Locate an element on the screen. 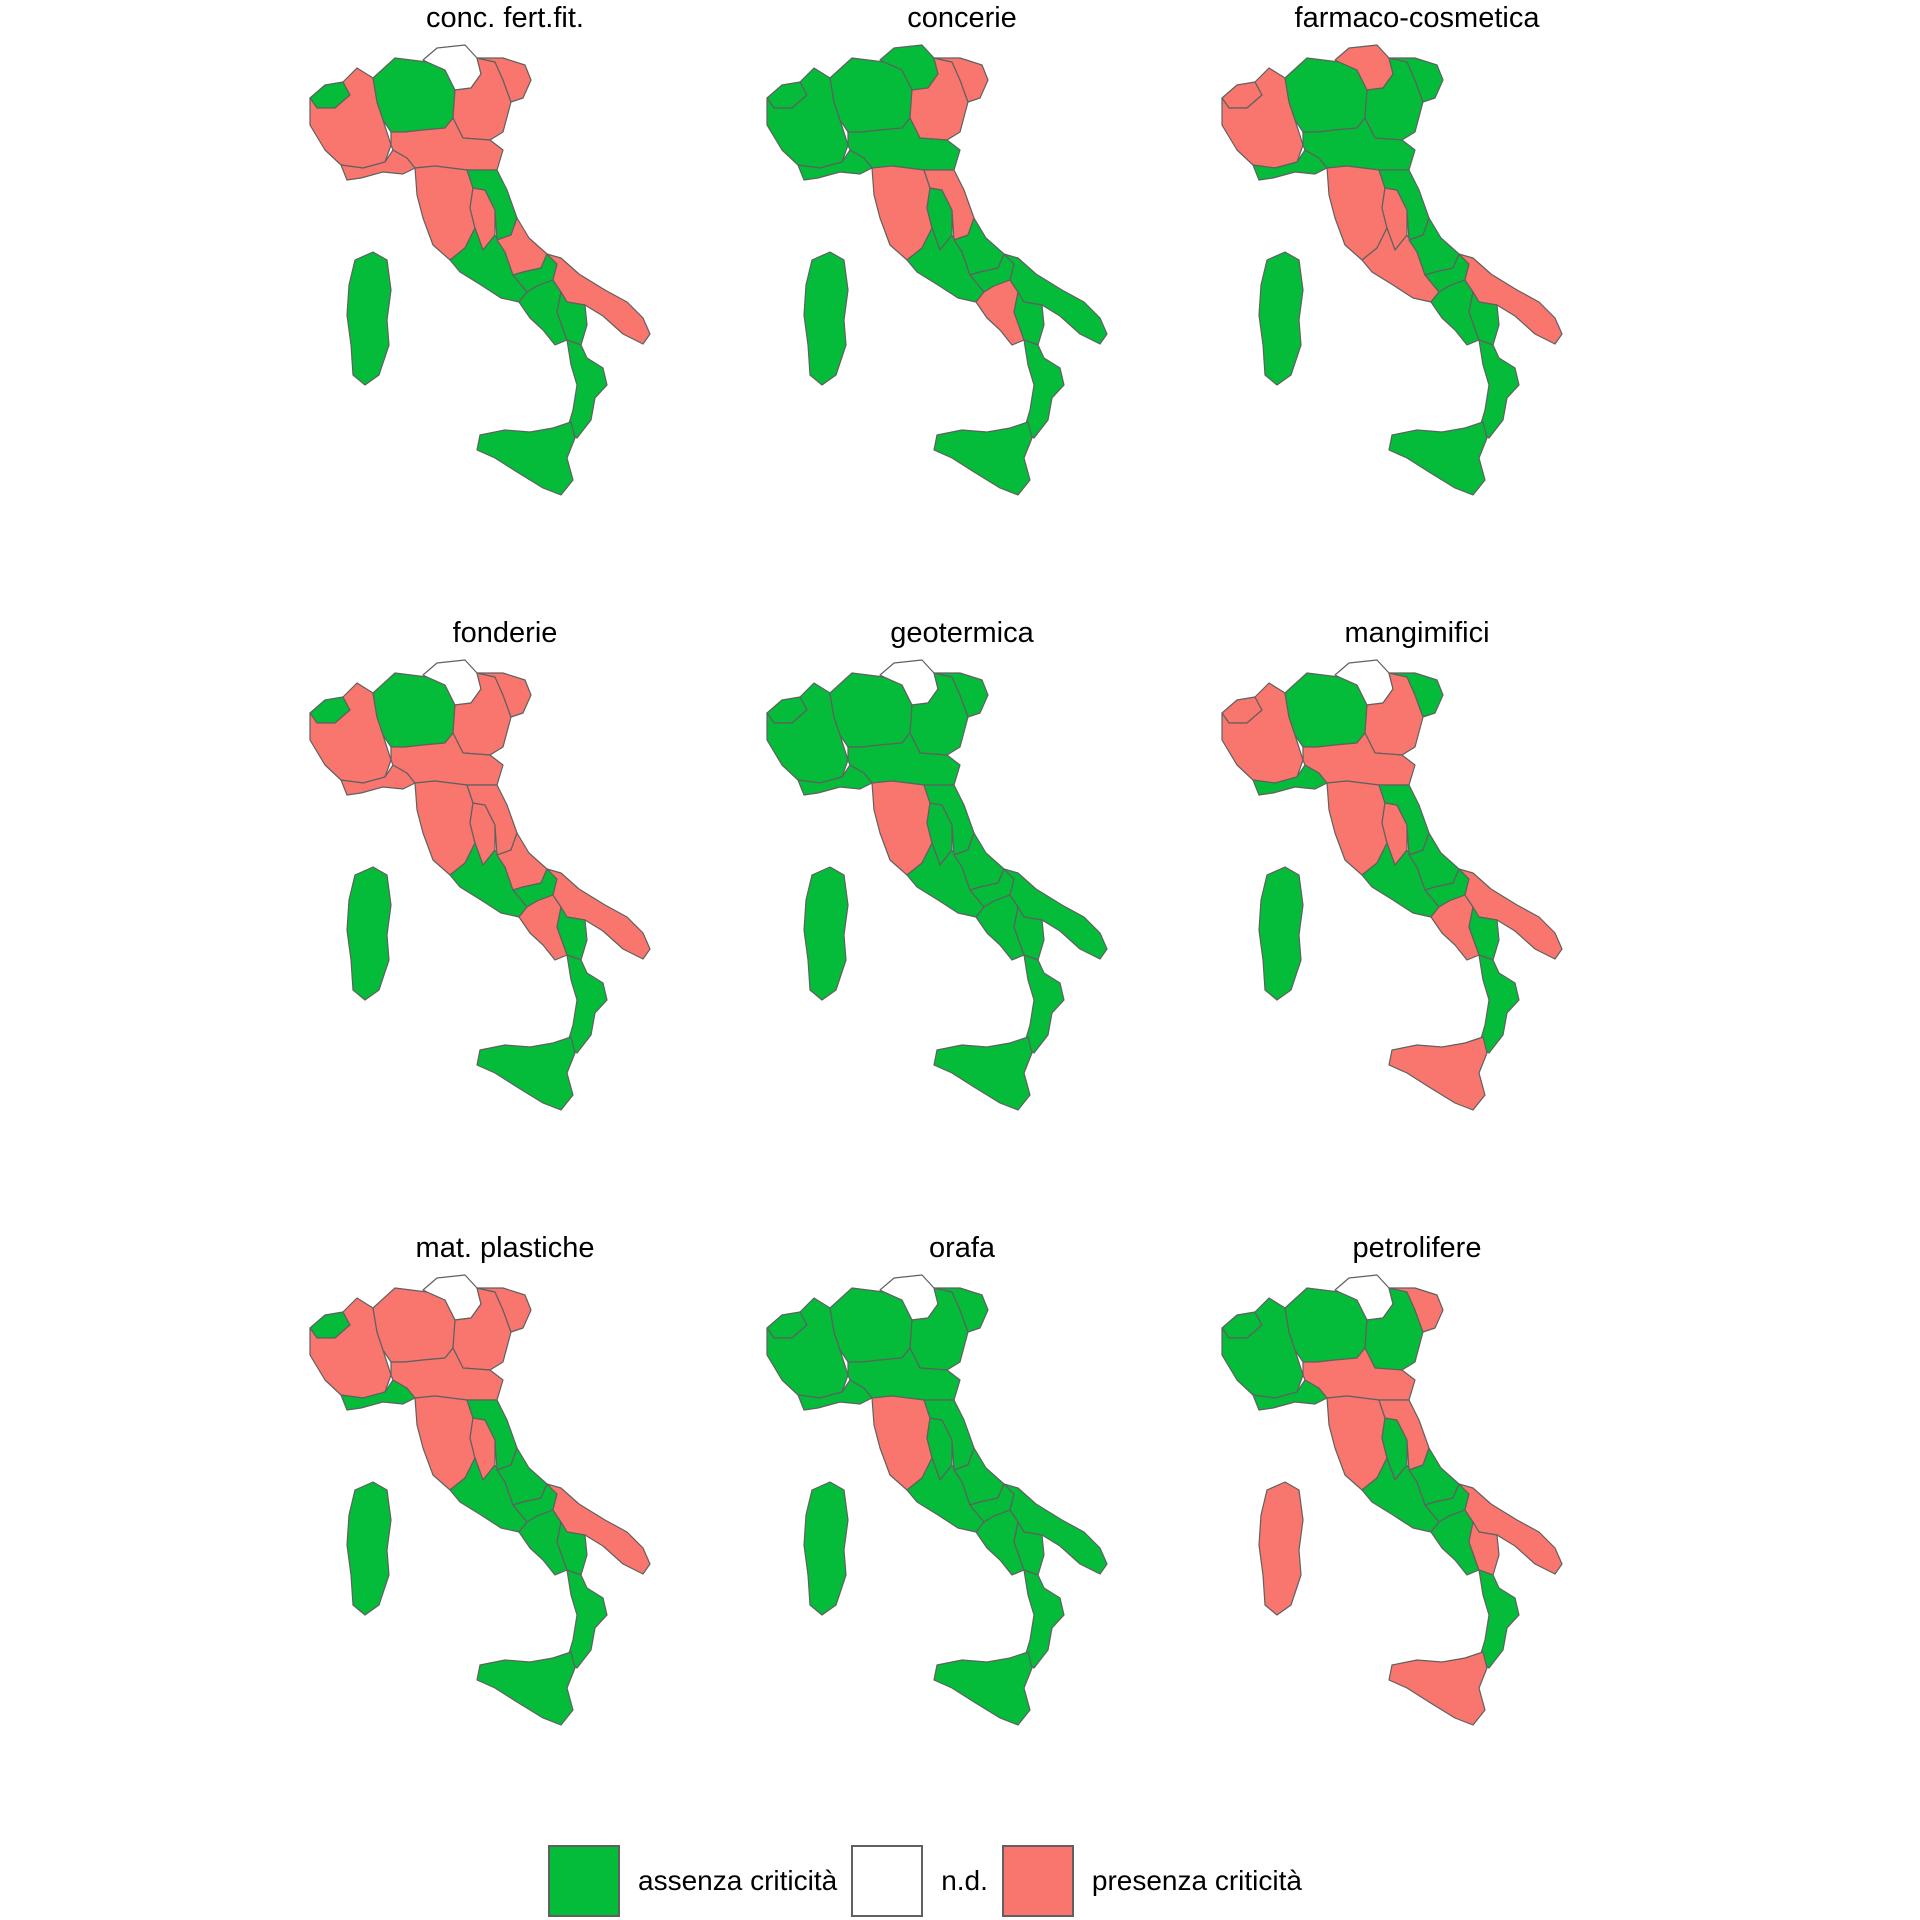 Image resolution: width=1920 pixels, height=1920 pixels. panel-title: concerie is located at coordinates (962, 18).